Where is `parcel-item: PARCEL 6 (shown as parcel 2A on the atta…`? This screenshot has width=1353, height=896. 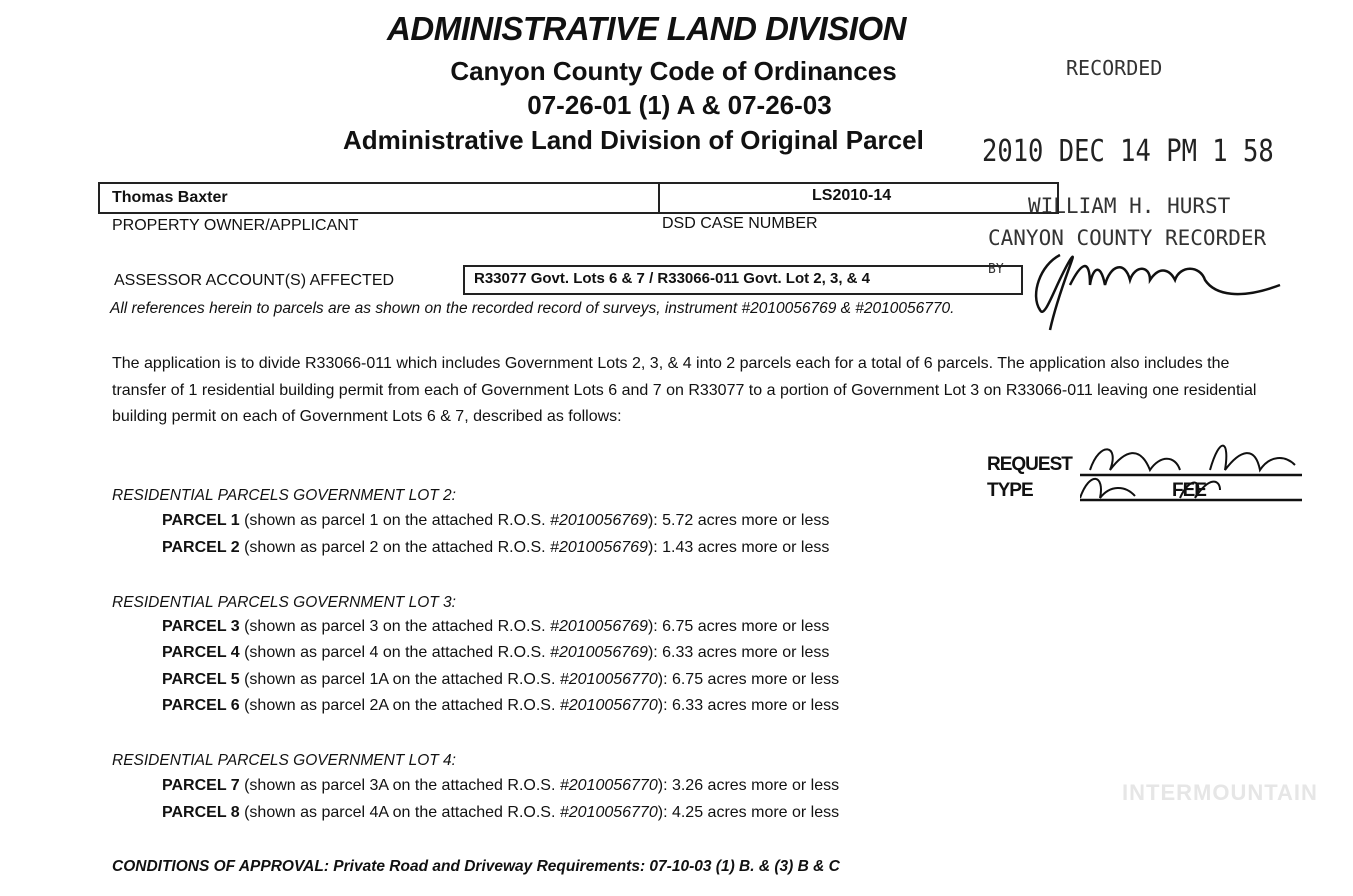
parcel-item: PARCEL 6 (shown as parcel 2A on the atta… is located at coordinates (500, 706).